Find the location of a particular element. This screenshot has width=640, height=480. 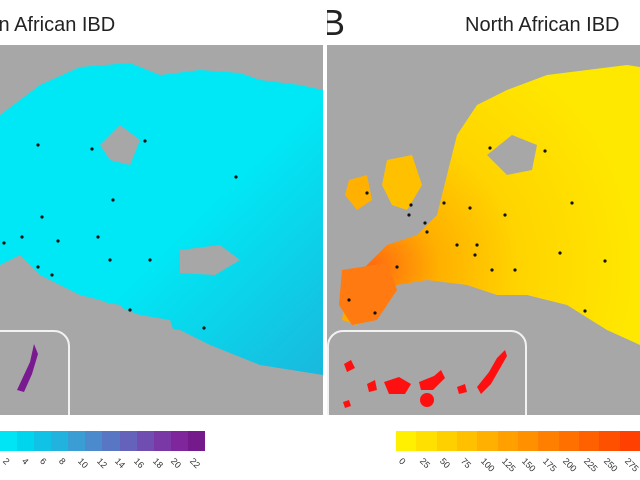

colorbar-tick-label: 10 is located at coordinates (82, 463).